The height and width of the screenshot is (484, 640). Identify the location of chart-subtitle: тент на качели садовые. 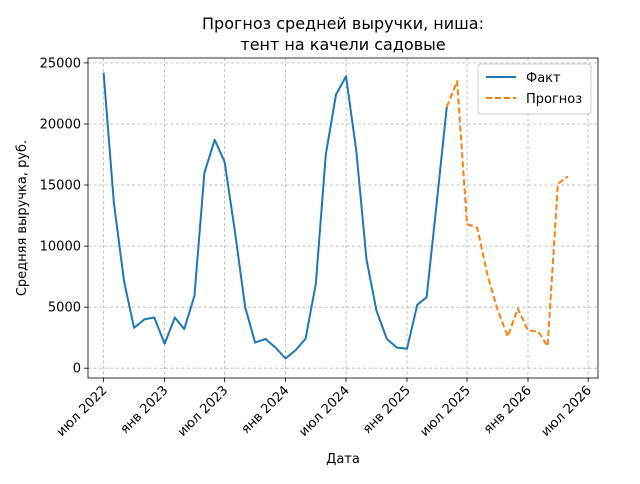
(342, 44).